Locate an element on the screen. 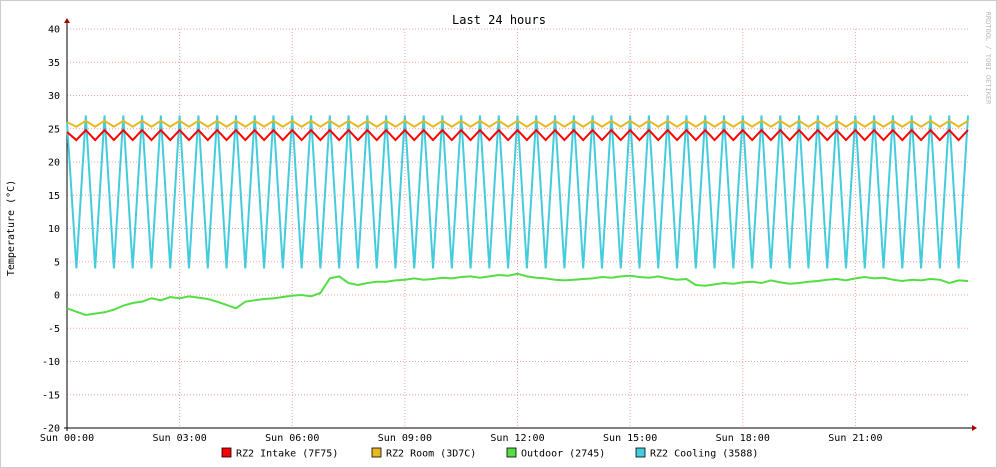 Image resolution: width=997 pixels, height=468 pixels. y-tick-label: 35 is located at coordinates (54, 63).